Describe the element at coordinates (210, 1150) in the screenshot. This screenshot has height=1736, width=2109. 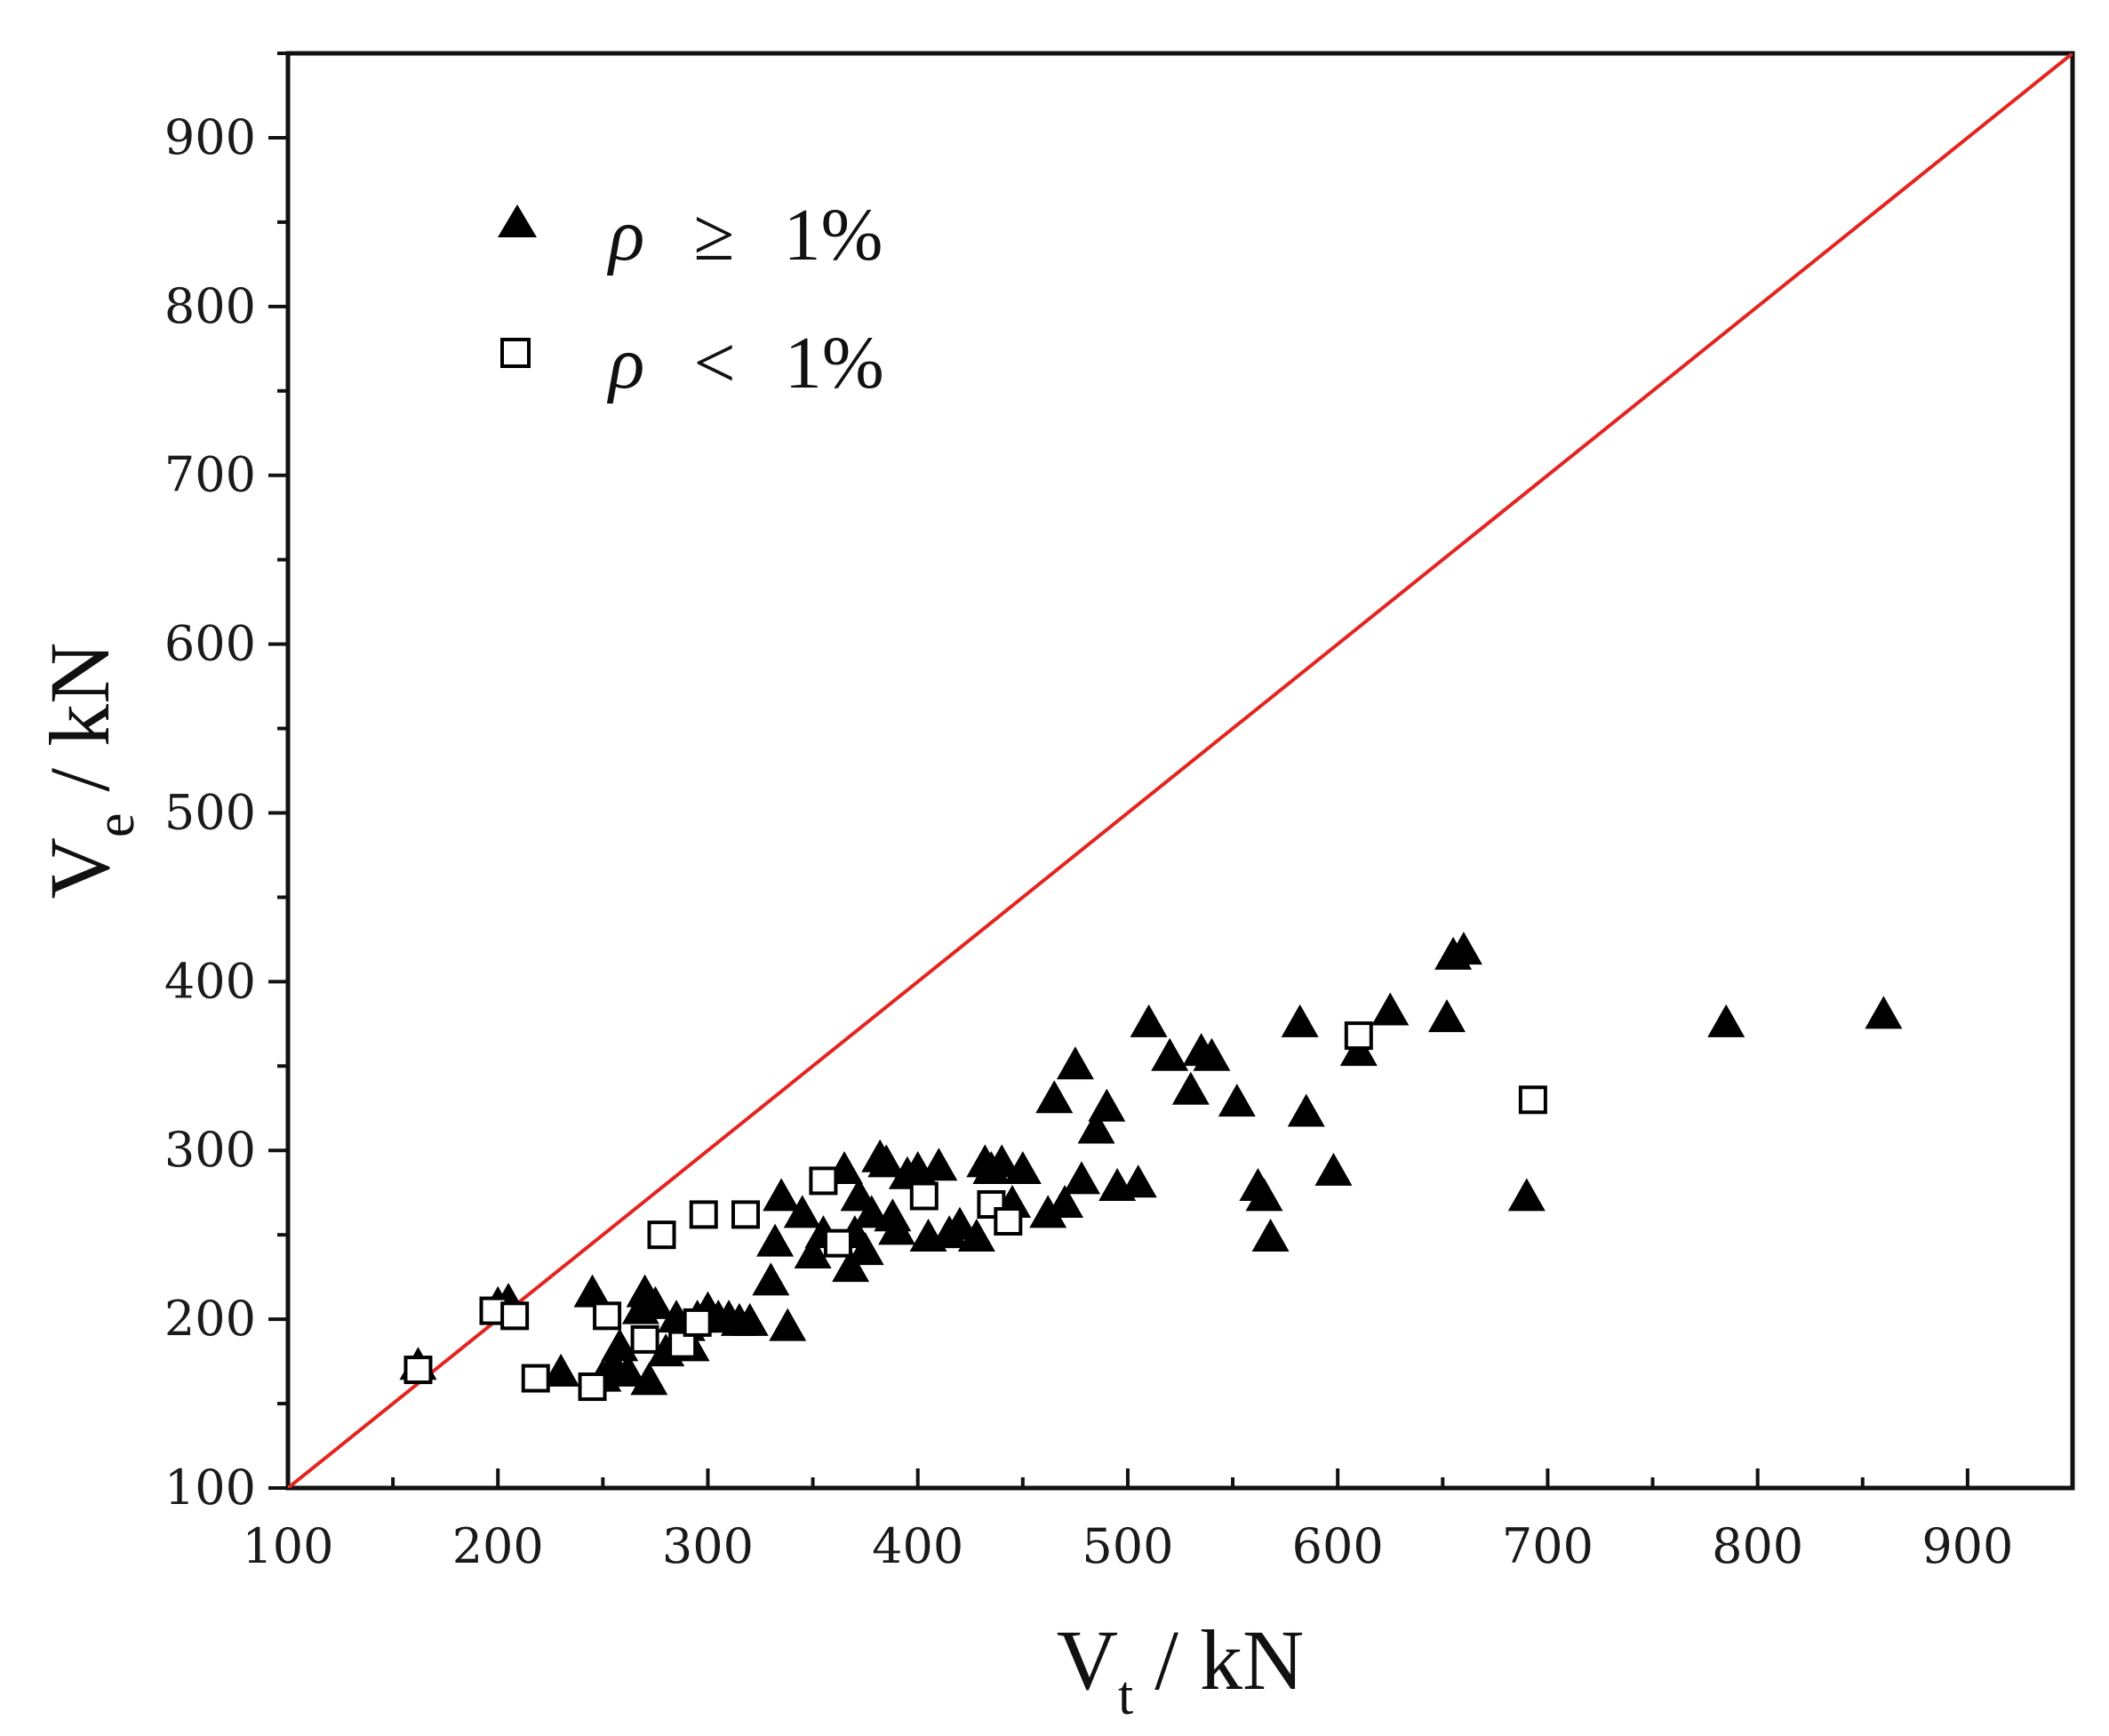
I see `y-tick-label: 300` at that location.